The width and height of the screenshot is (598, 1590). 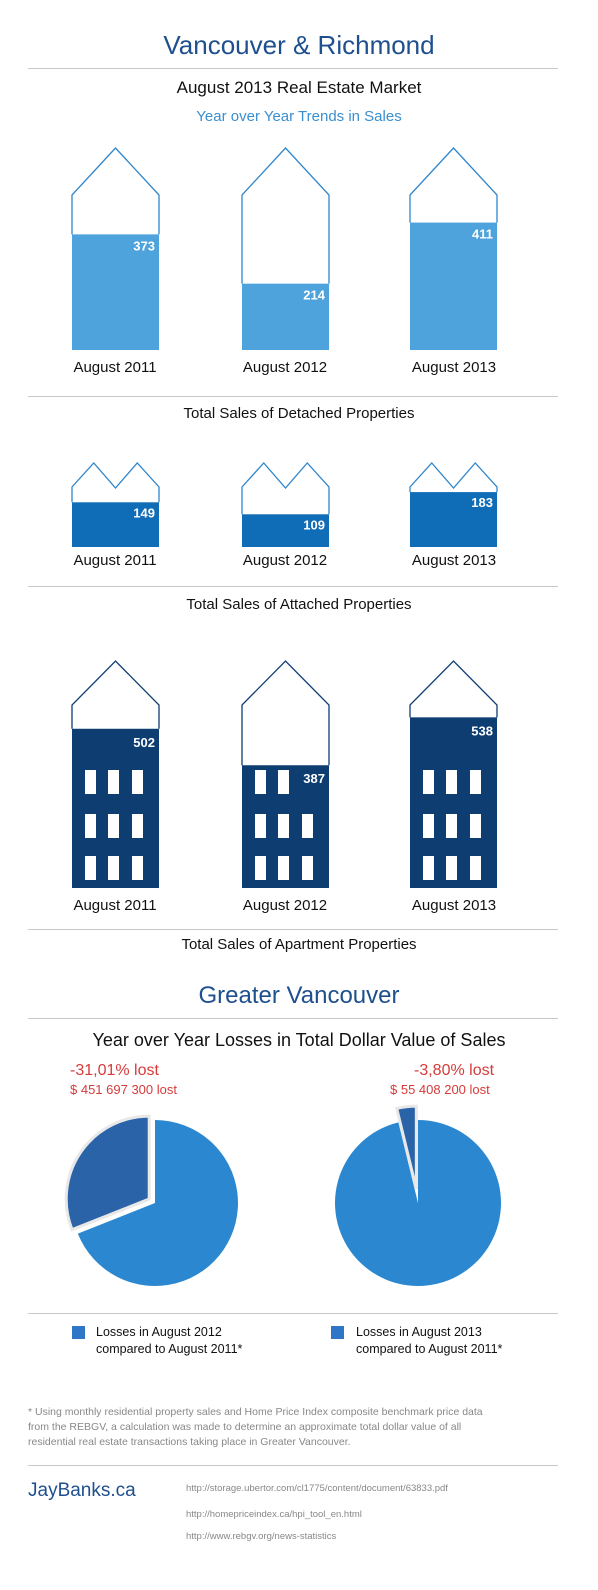 I want to click on legend-2012-line2: compared to August 2011*, so click(x=169, y=1349).